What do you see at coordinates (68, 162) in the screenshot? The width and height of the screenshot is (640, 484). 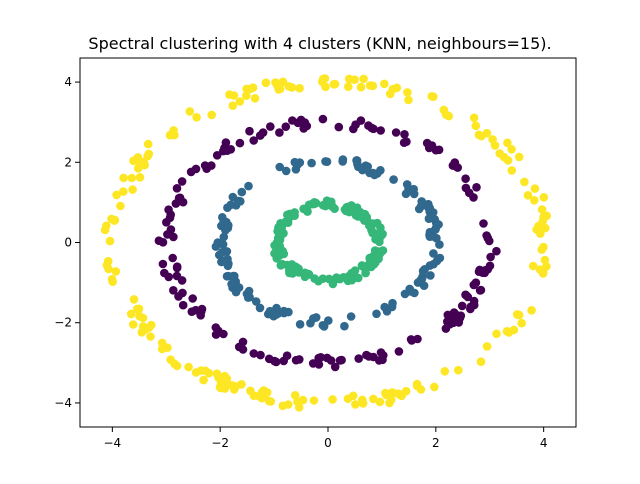 I see `y-tick-label: 2` at bounding box center [68, 162].